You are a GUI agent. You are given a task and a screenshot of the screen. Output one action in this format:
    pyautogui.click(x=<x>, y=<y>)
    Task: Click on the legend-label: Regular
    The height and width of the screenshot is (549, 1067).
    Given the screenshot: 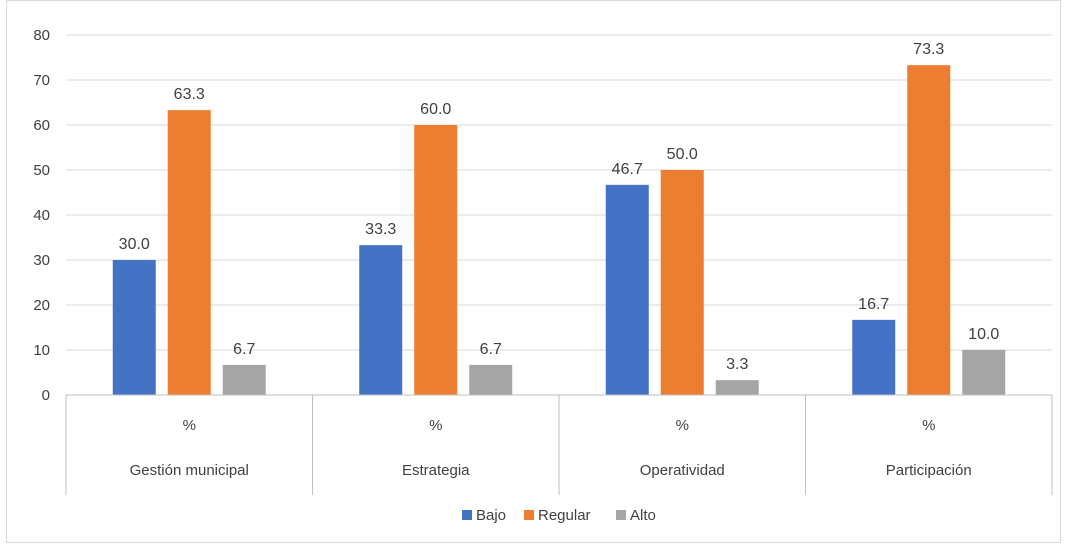 What is the action you would take?
    pyautogui.click(x=564, y=515)
    